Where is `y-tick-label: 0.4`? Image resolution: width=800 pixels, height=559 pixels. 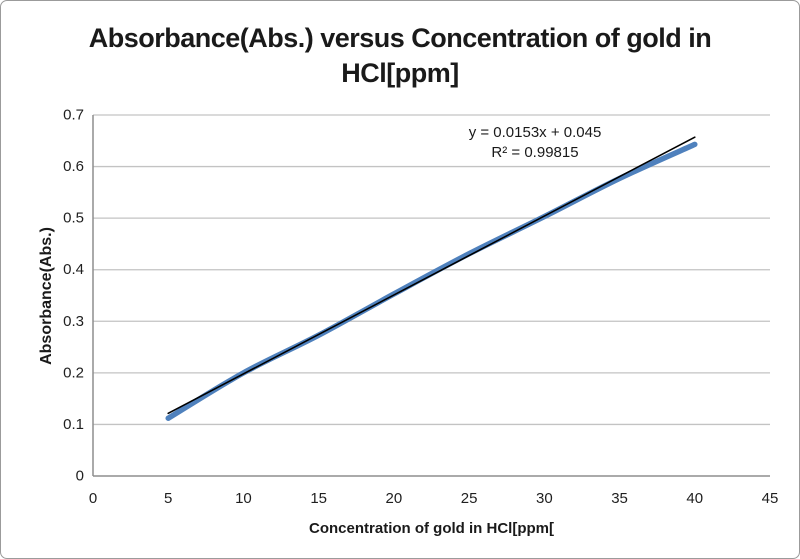 y-tick-label: 0.4 is located at coordinates (73, 269).